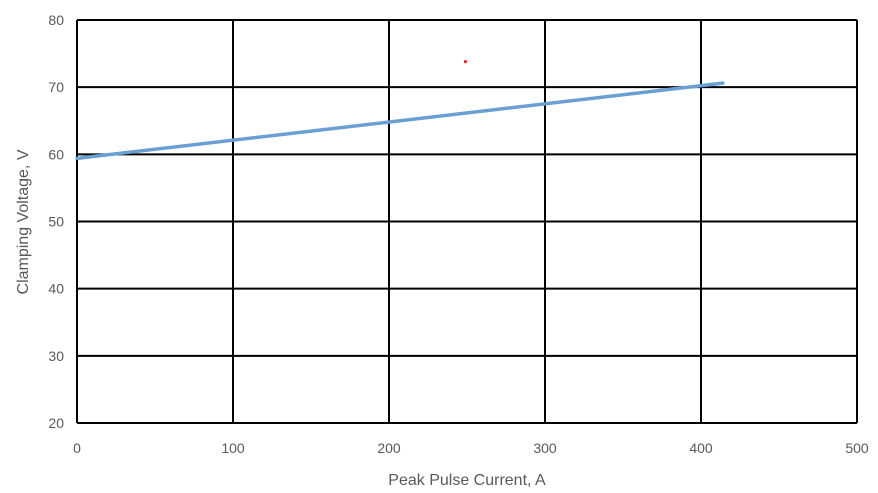  What do you see at coordinates (467, 480) in the screenshot?
I see `x-axis-title: Peak Pulse Current, A` at bounding box center [467, 480].